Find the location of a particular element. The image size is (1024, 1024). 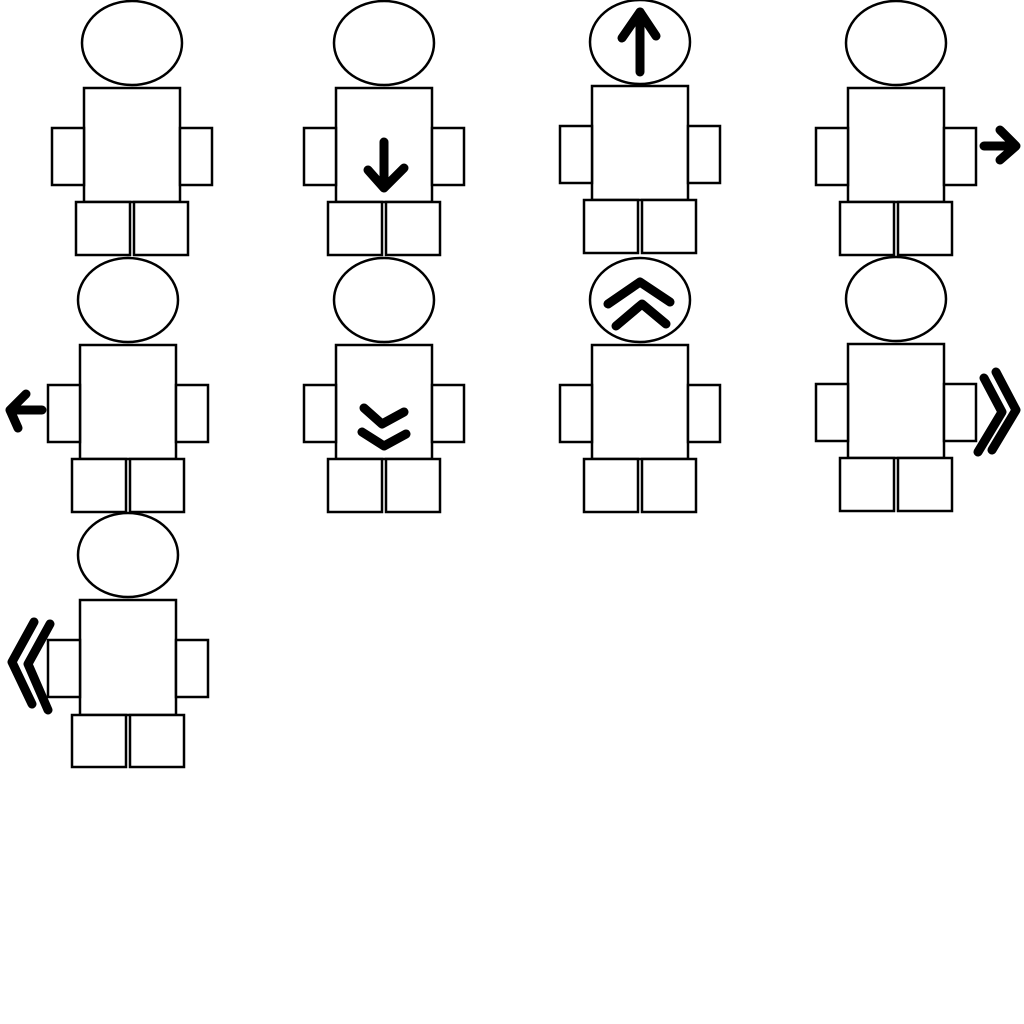

double-chevron-left-icon is located at coordinates (31, 666).